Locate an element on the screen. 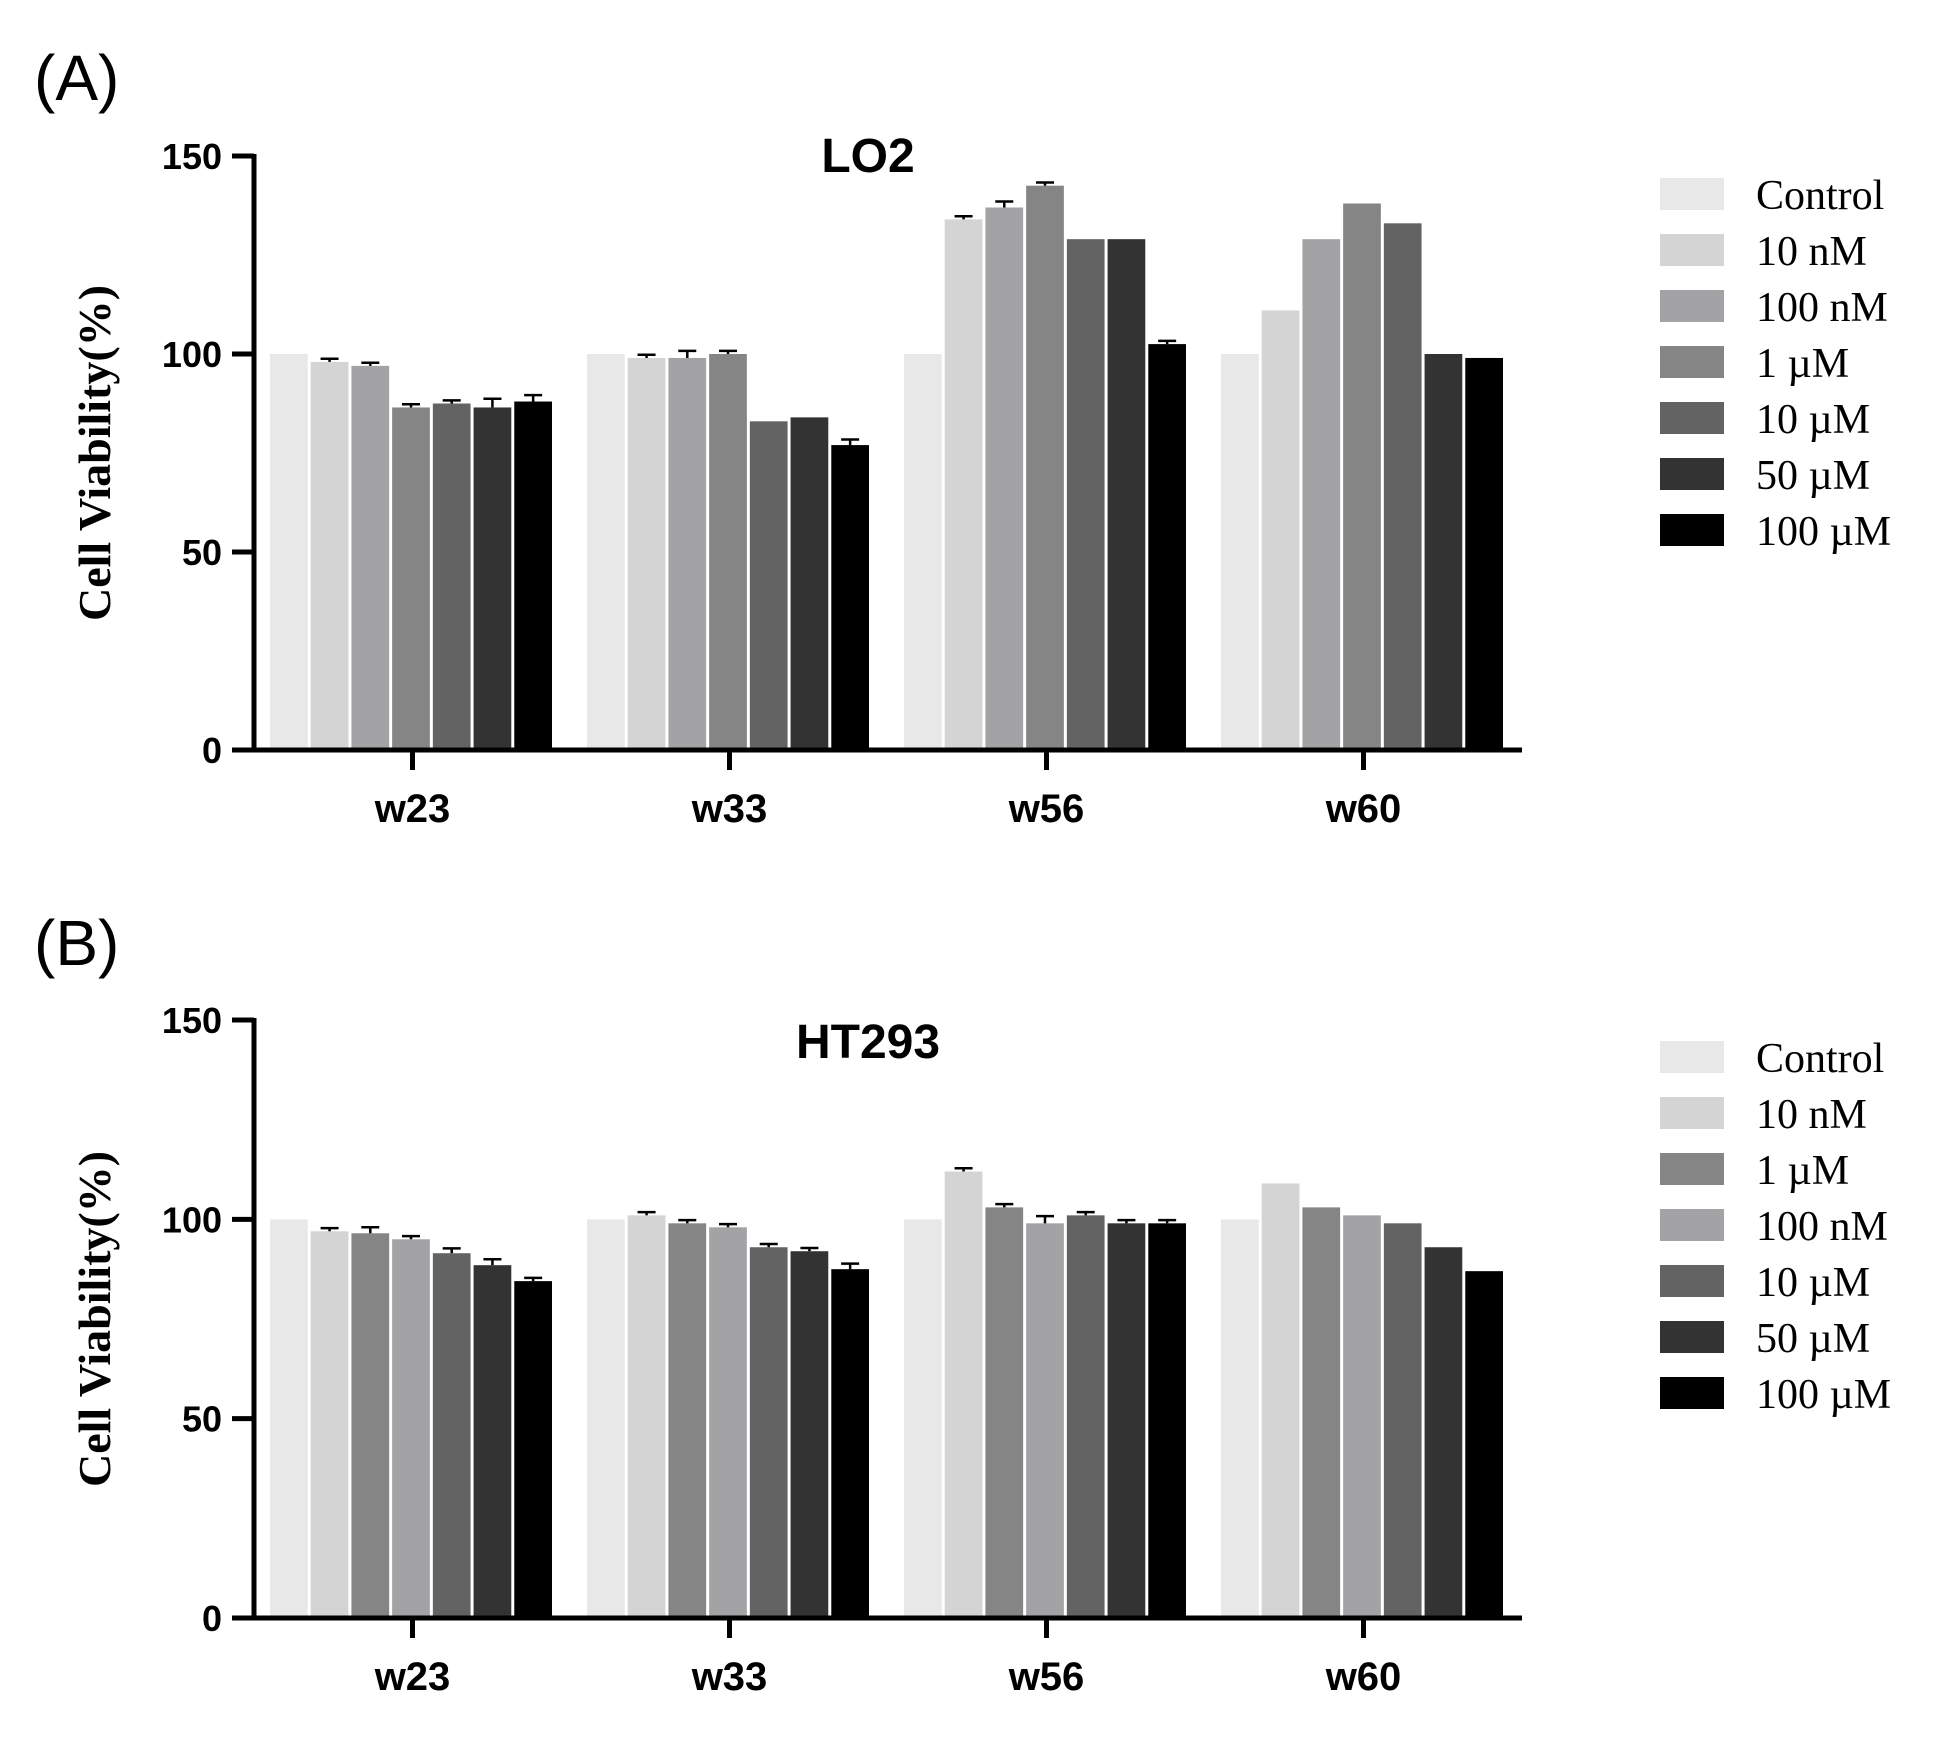 The image size is (1942, 1746). chart-title: HT293 is located at coordinates (868, 1042).